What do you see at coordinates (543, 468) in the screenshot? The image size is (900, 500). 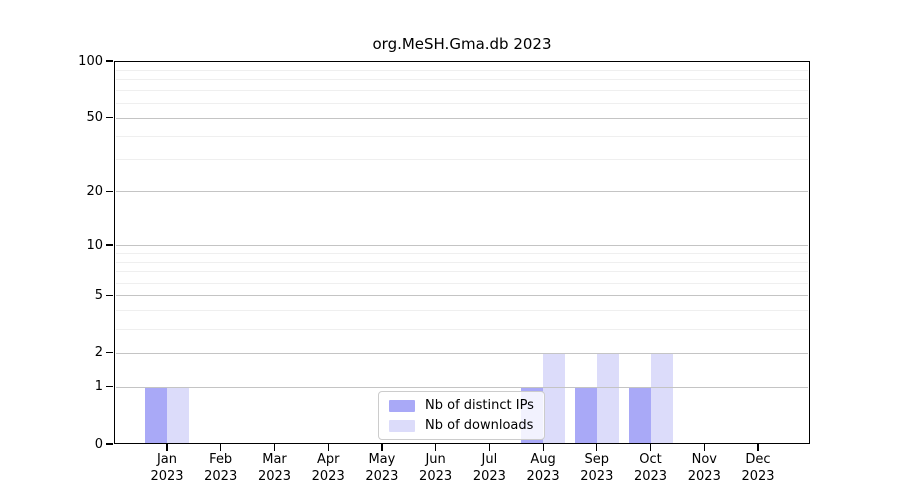 I see `x-axis-tick-label: Aug 2023` at bounding box center [543, 468].